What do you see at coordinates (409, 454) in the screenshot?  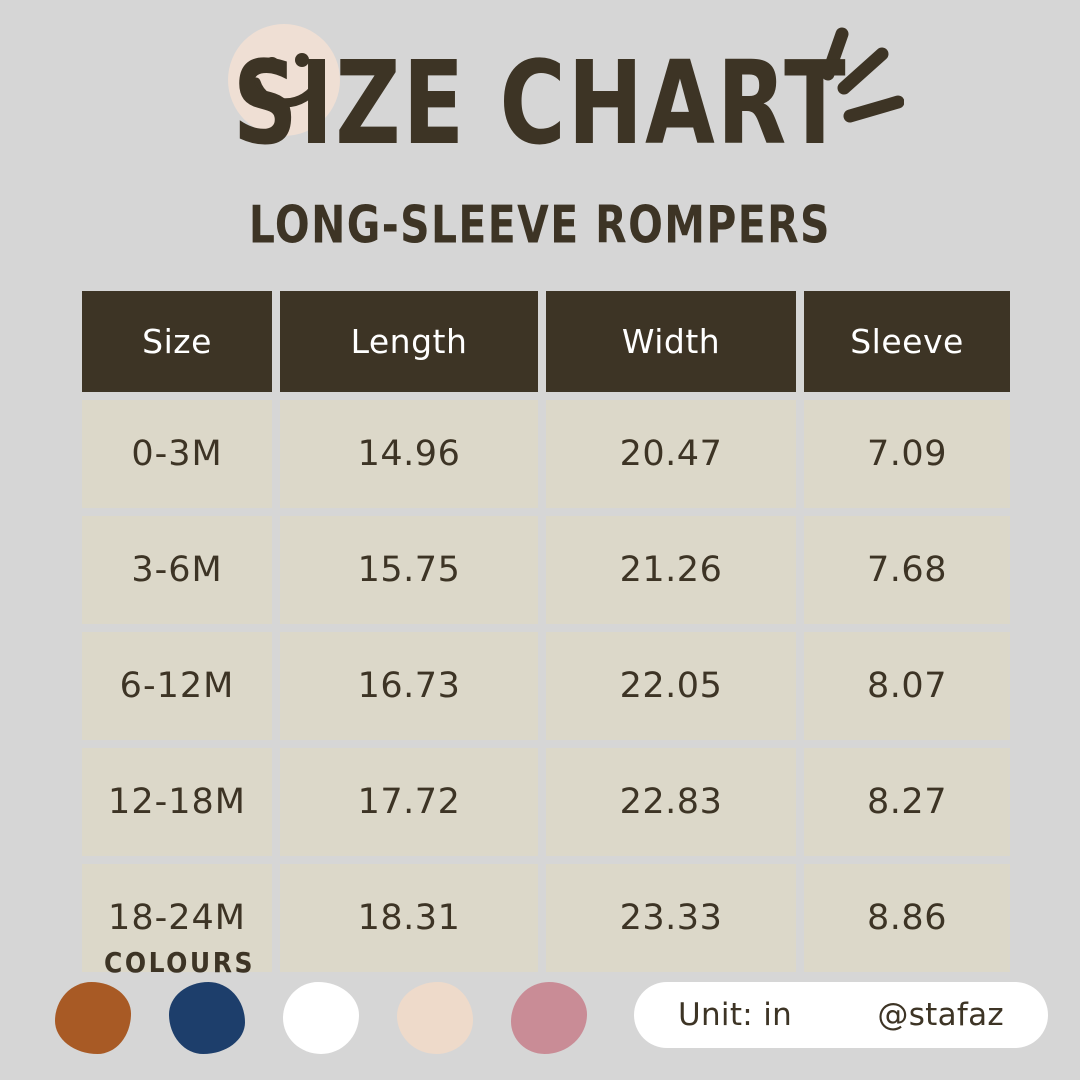 I see `cell-length: 14.96` at bounding box center [409, 454].